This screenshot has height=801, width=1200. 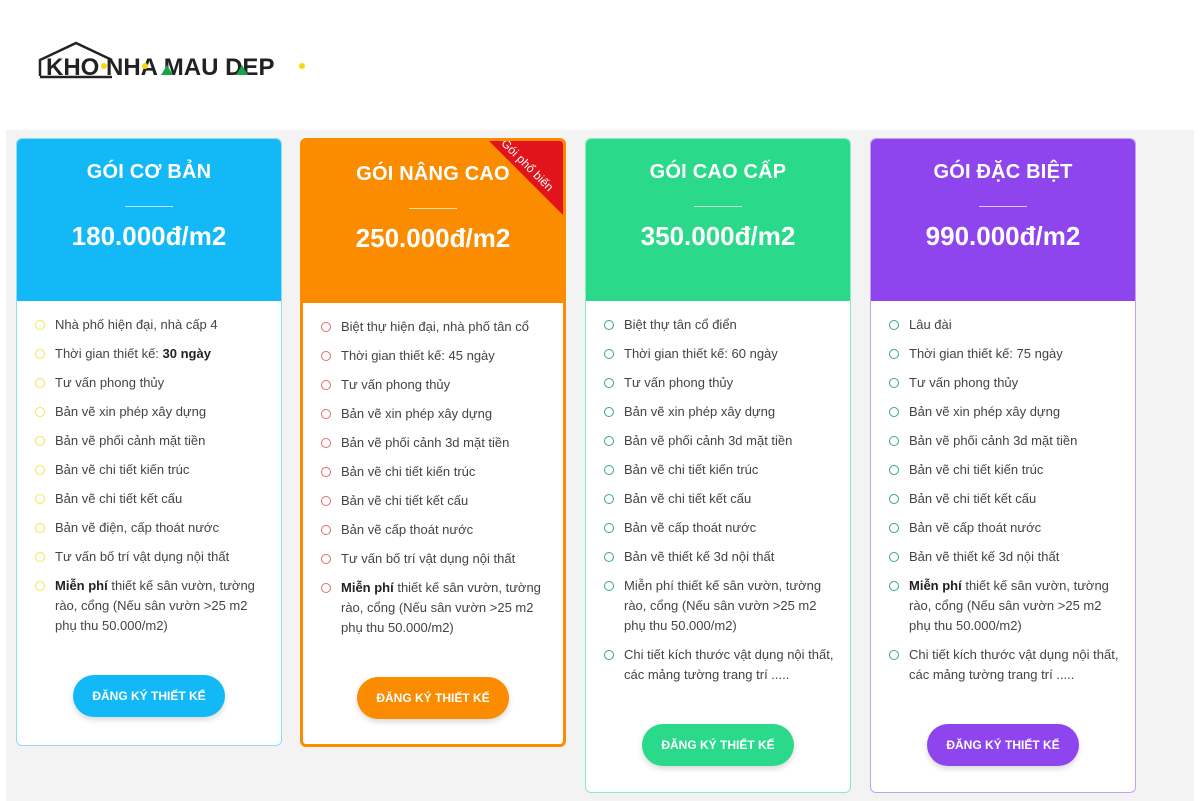 I want to click on feature-text-part: Bản vẽ cấp thoát nước, so click(x=975, y=527).